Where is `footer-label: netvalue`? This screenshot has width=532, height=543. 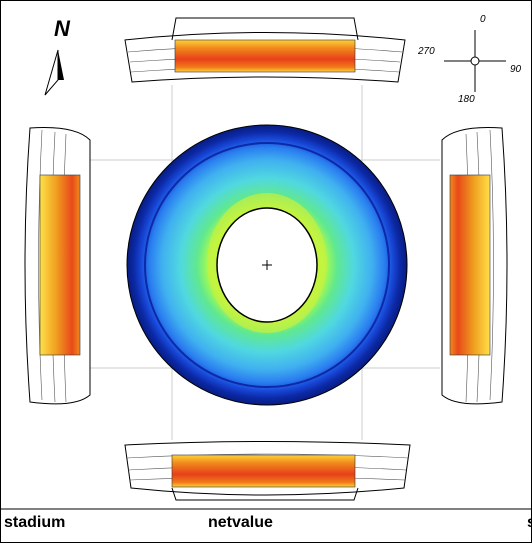 footer-label: netvalue is located at coordinates (240, 522).